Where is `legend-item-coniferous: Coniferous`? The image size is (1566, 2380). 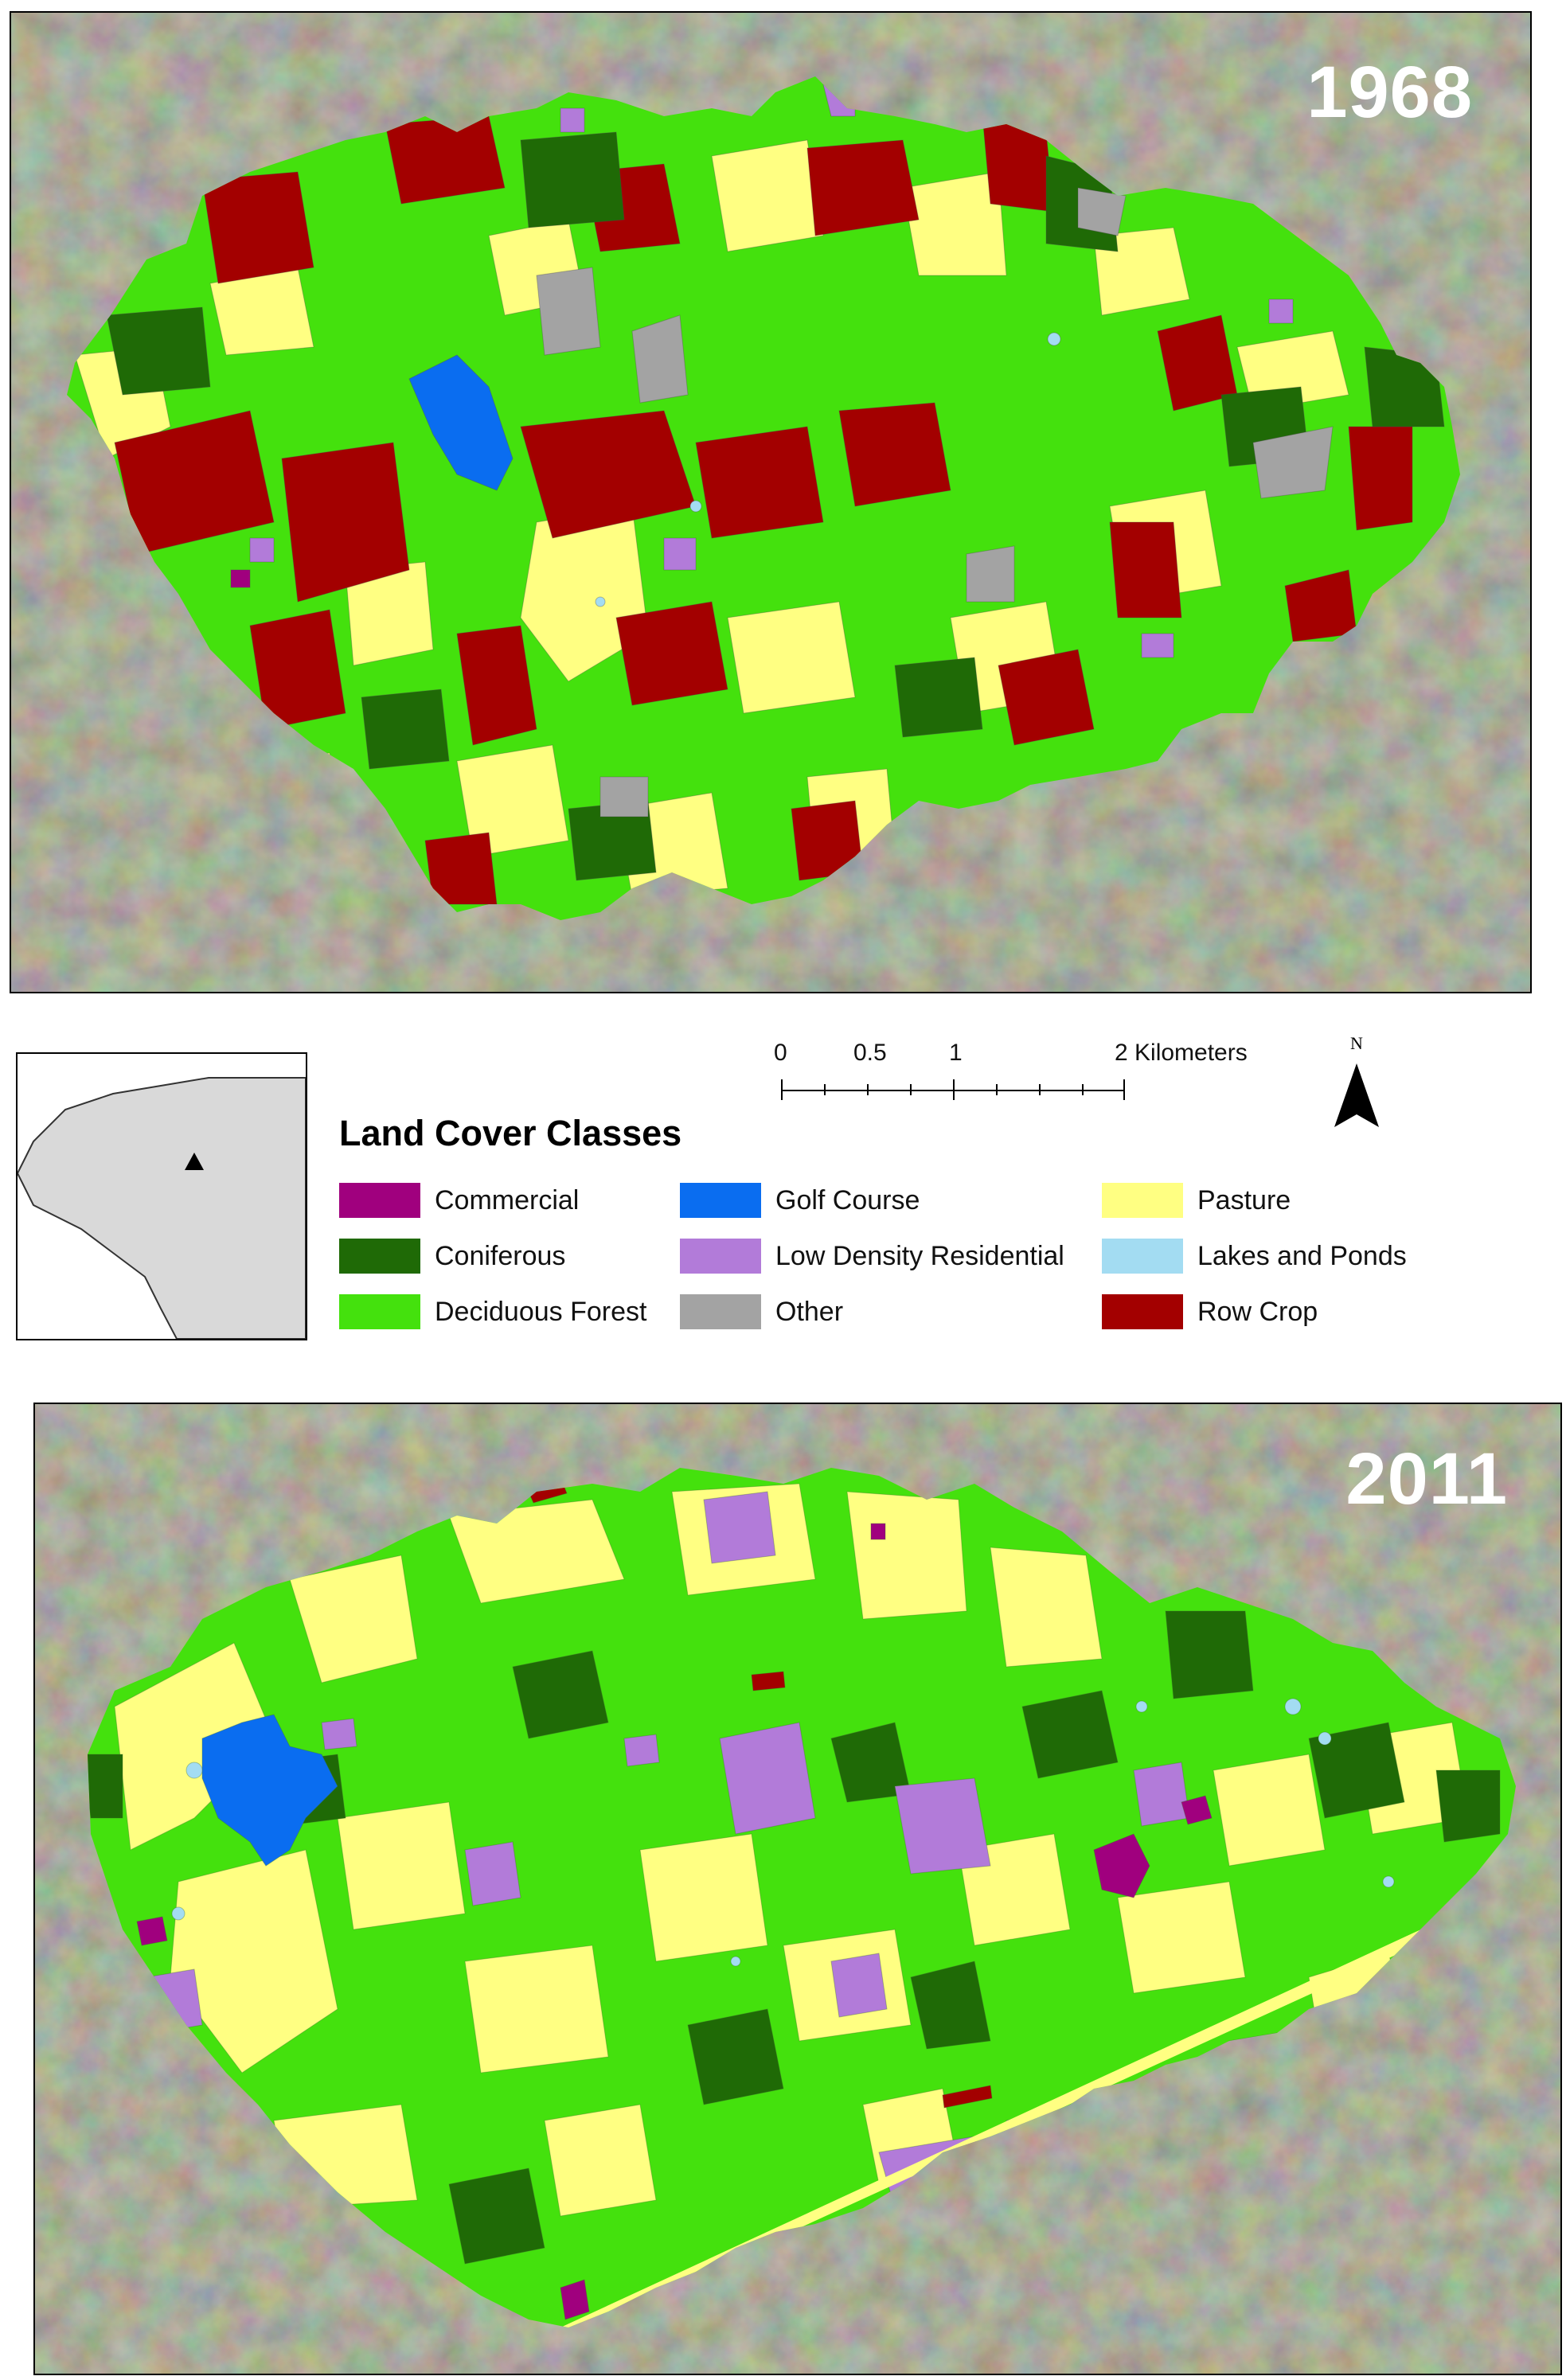
legend-item-coniferous: Coniferous is located at coordinates (452, 1256).